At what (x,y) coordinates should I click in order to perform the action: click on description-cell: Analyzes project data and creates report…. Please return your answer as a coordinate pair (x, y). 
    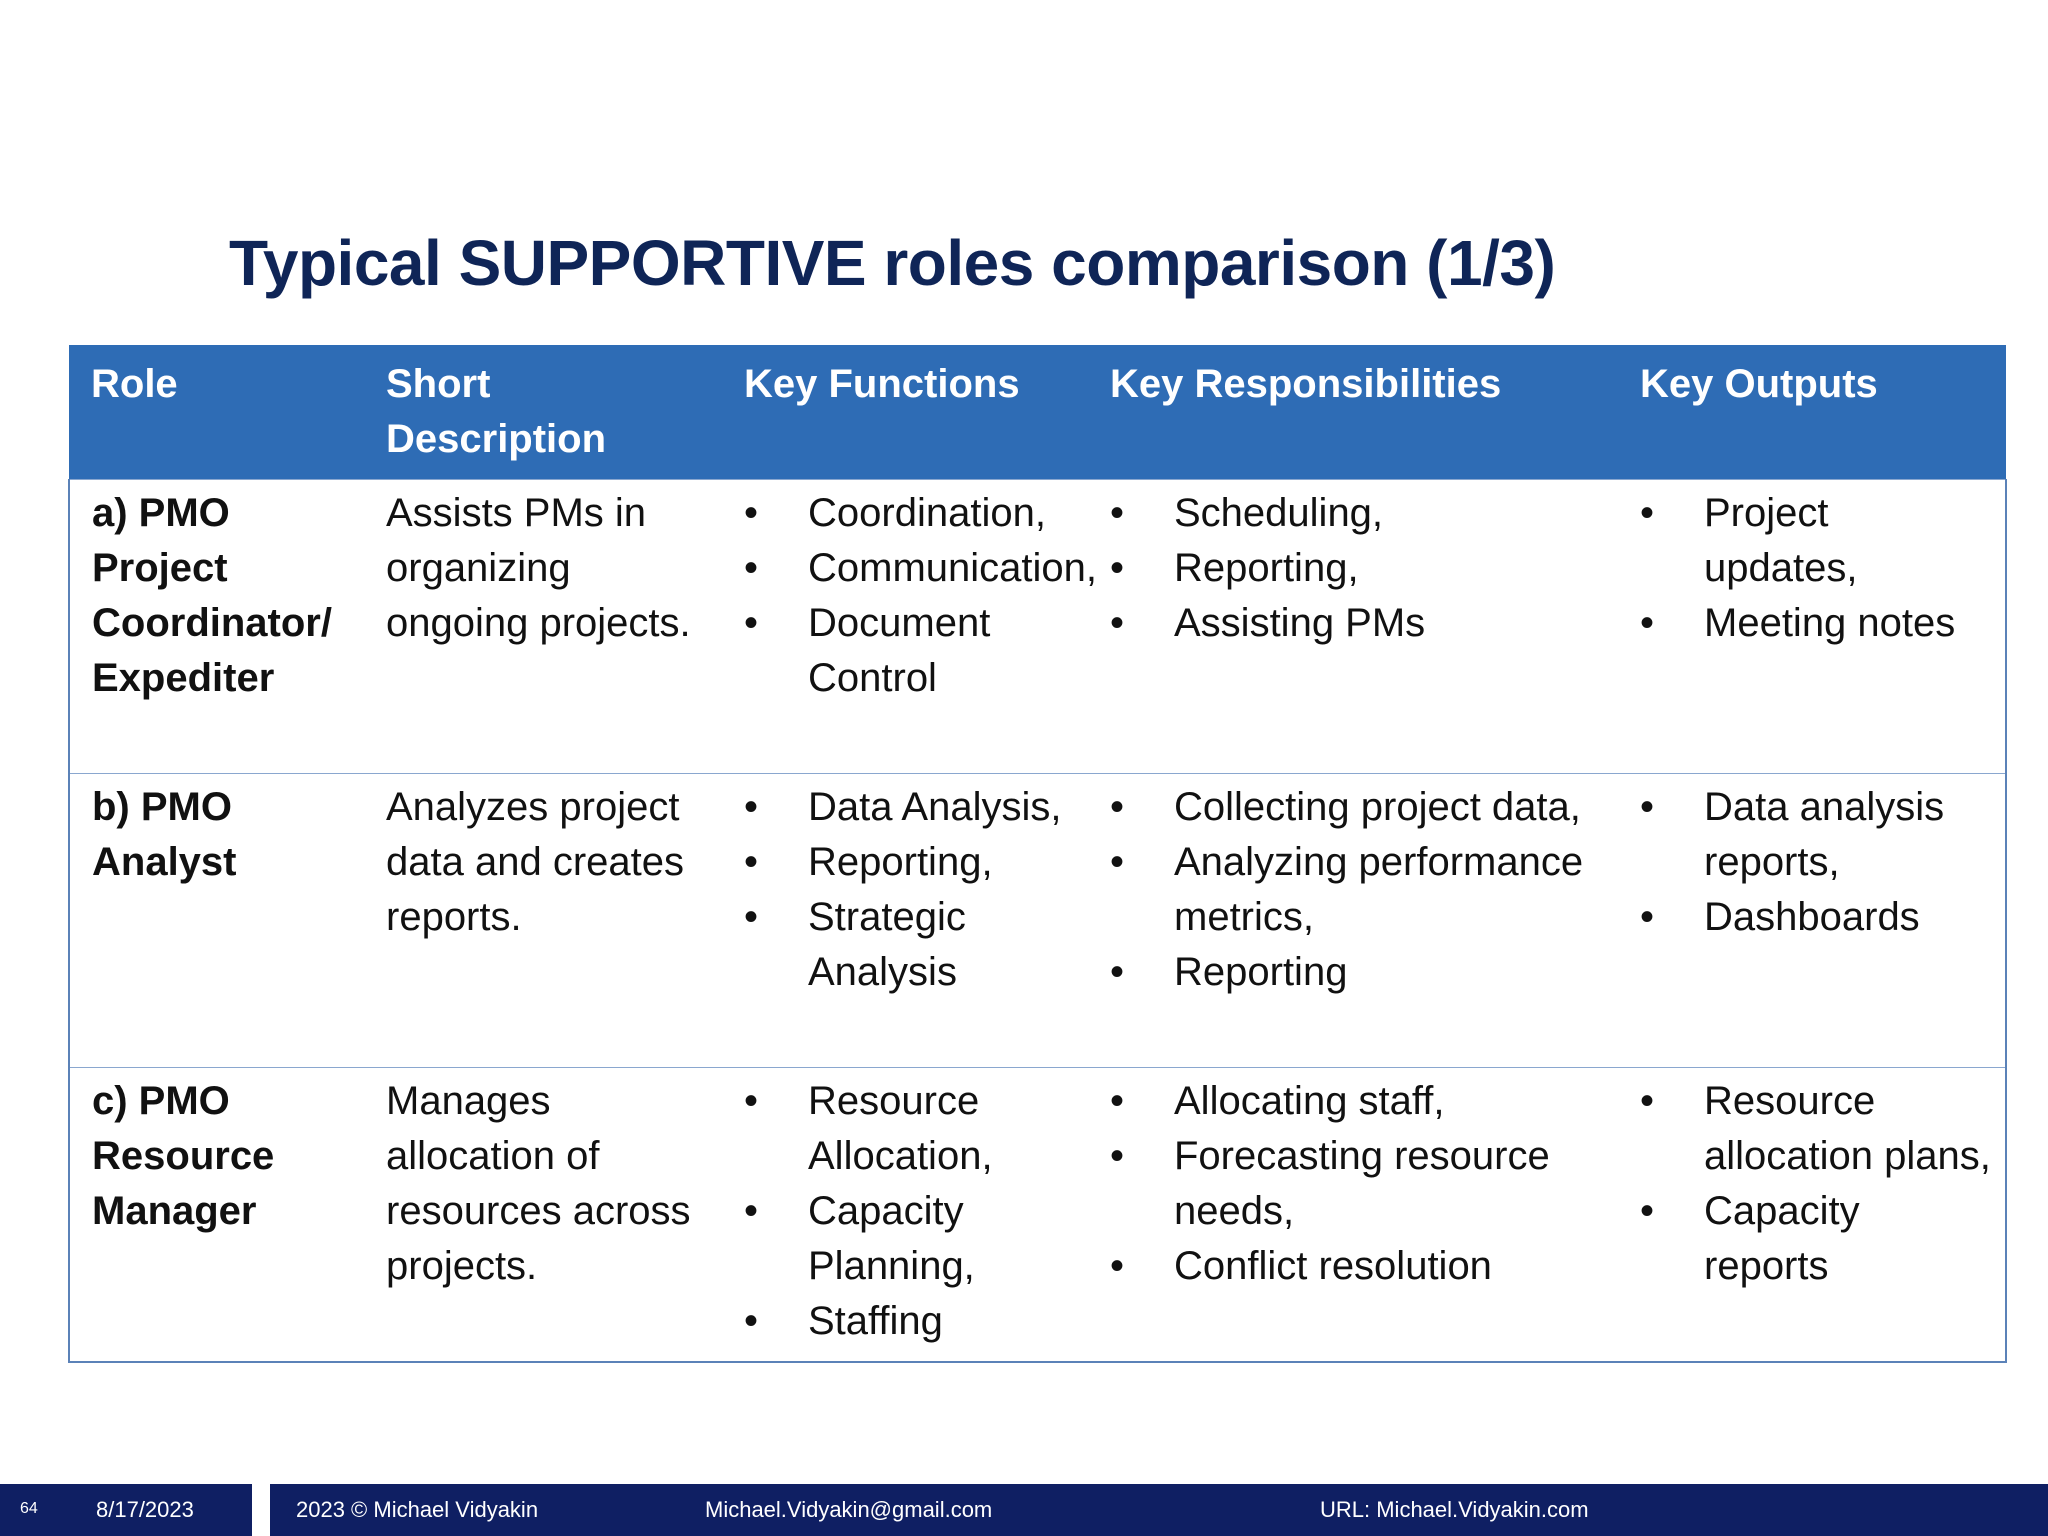
    Looking at the image, I should click on (543, 920).